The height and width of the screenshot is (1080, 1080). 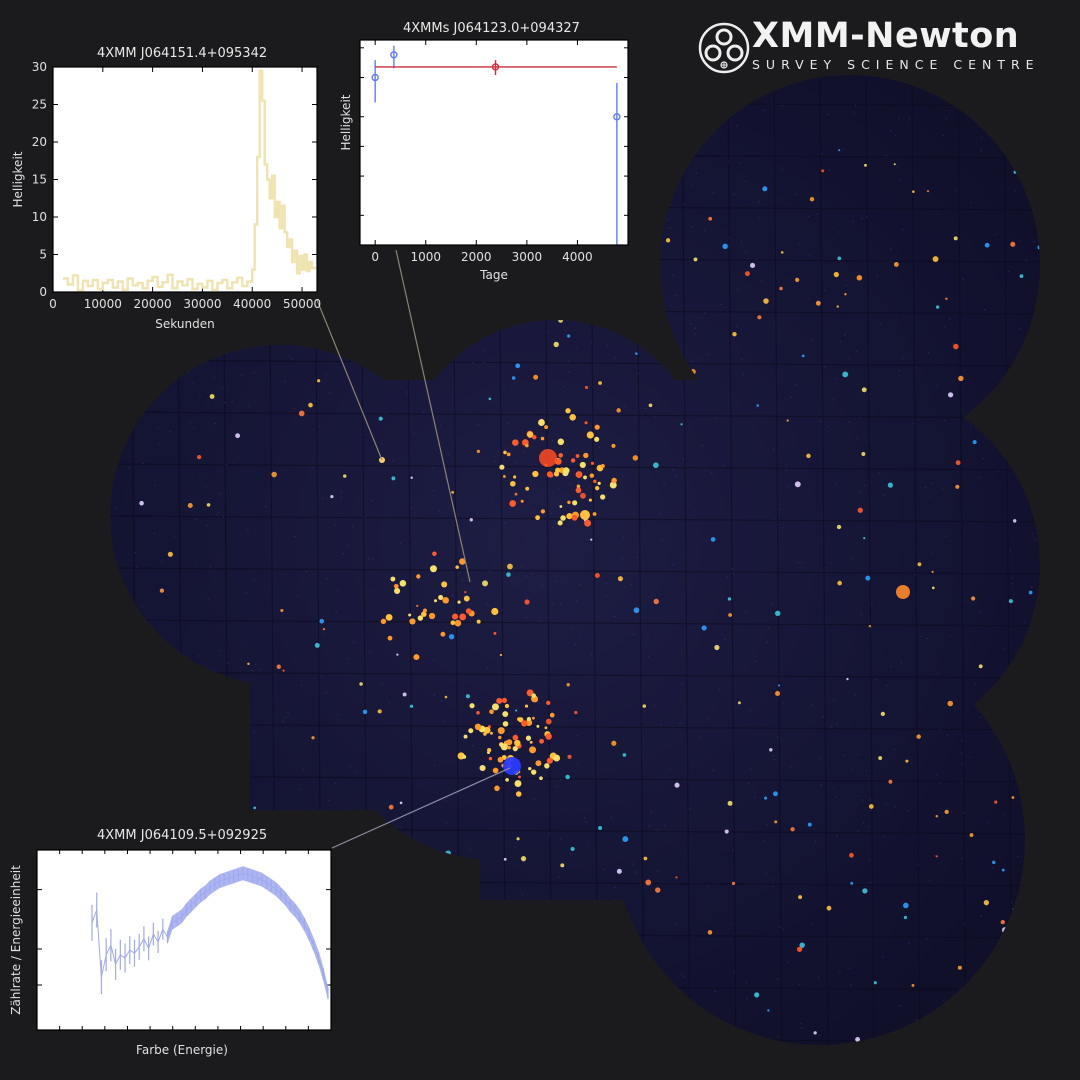 What do you see at coordinates (886, 36) in the screenshot?
I see `logo-title: XMM-Newton` at bounding box center [886, 36].